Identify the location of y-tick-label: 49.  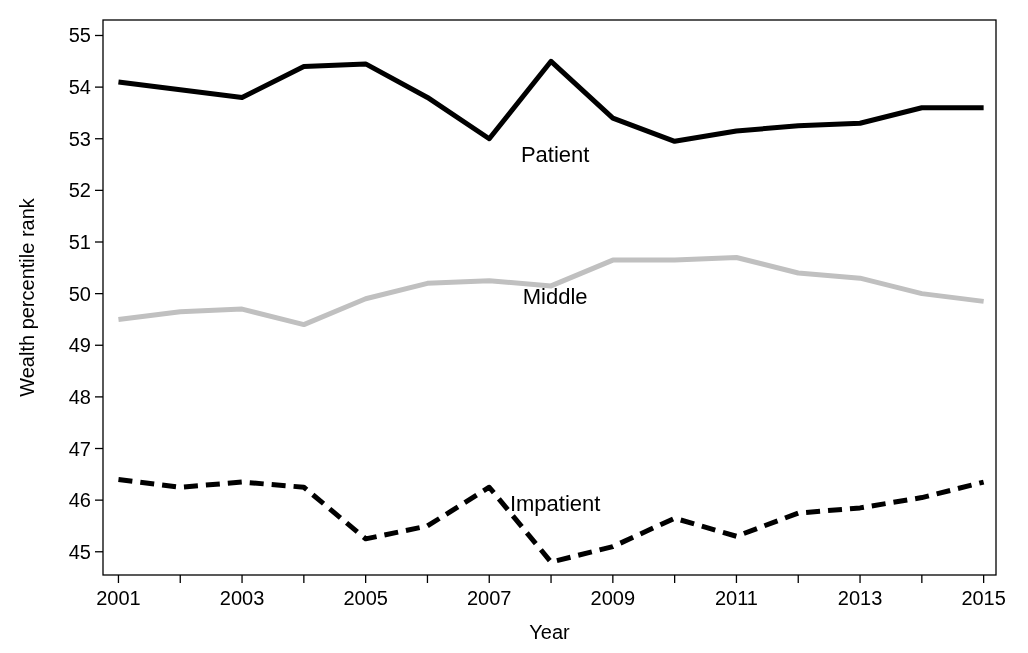
(79, 345).